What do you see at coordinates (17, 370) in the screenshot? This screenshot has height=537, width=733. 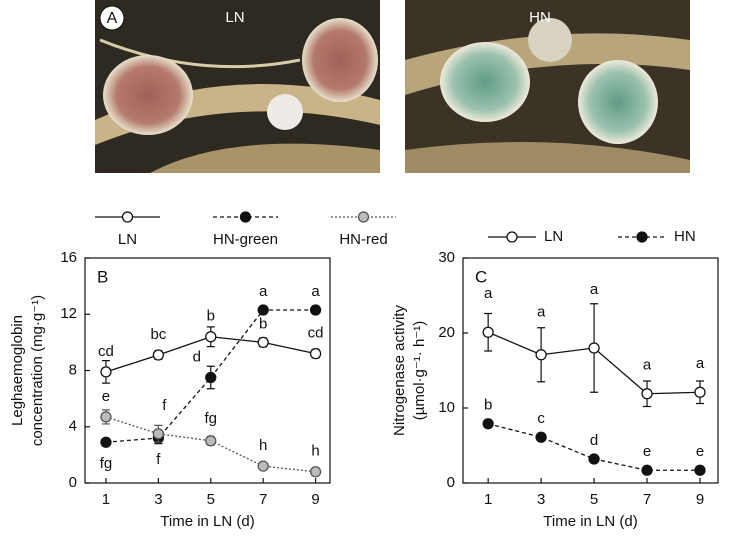 I see `y-axis-title: Leghaemoglobin` at bounding box center [17, 370].